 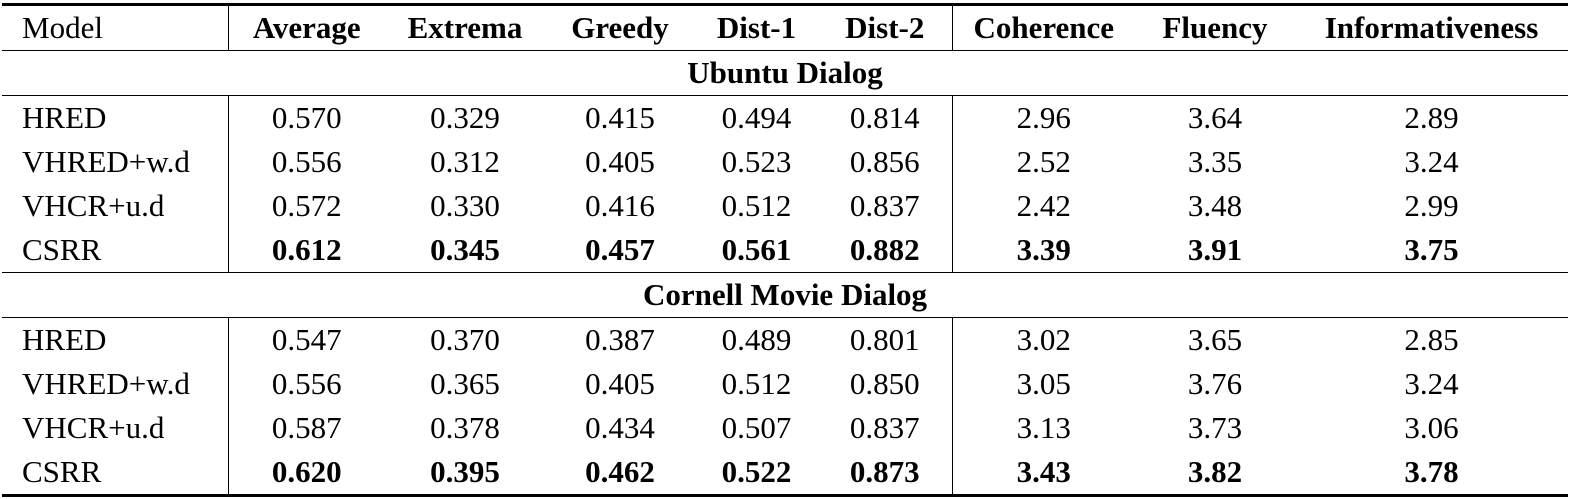 What do you see at coordinates (1043, 205) in the screenshot?
I see `metric-value: 2.42` at bounding box center [1043, 205].